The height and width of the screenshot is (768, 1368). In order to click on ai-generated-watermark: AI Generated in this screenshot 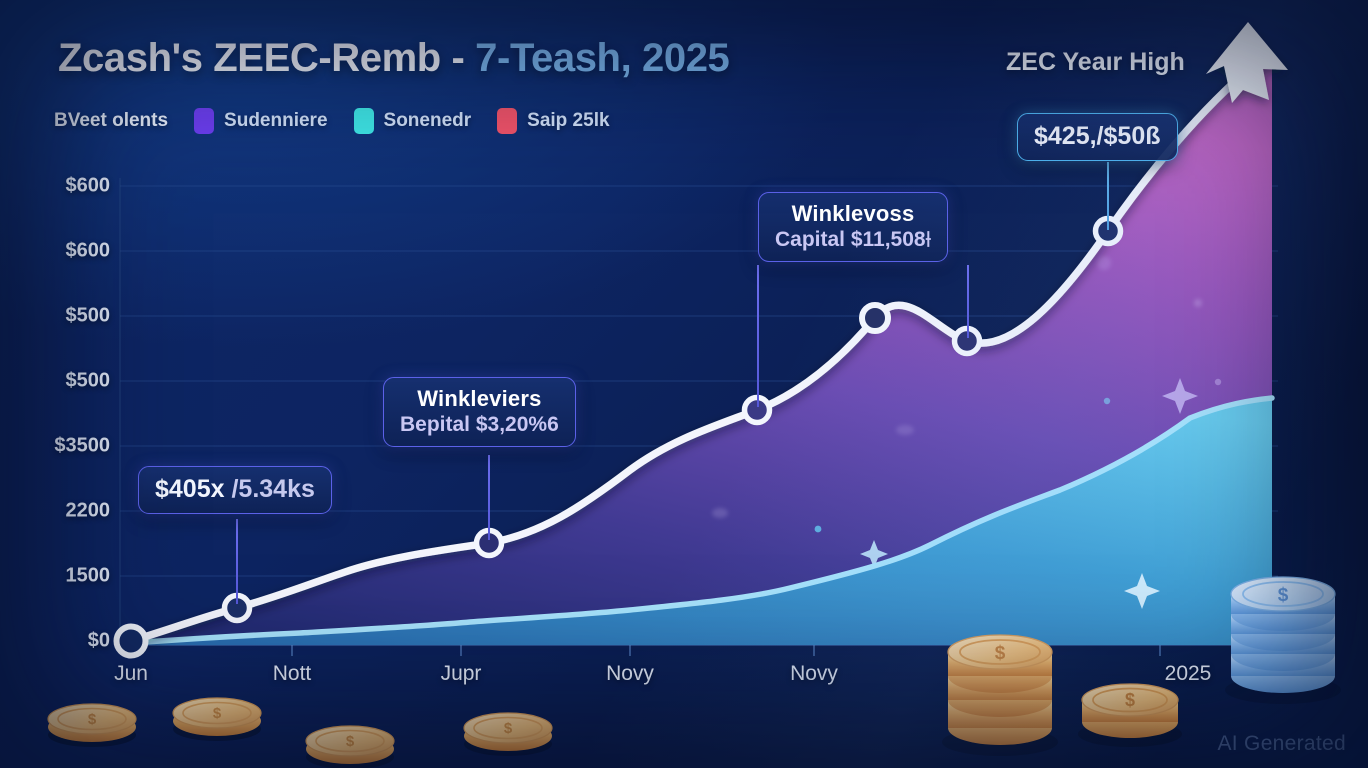, I will do `click(1281, 743)`.